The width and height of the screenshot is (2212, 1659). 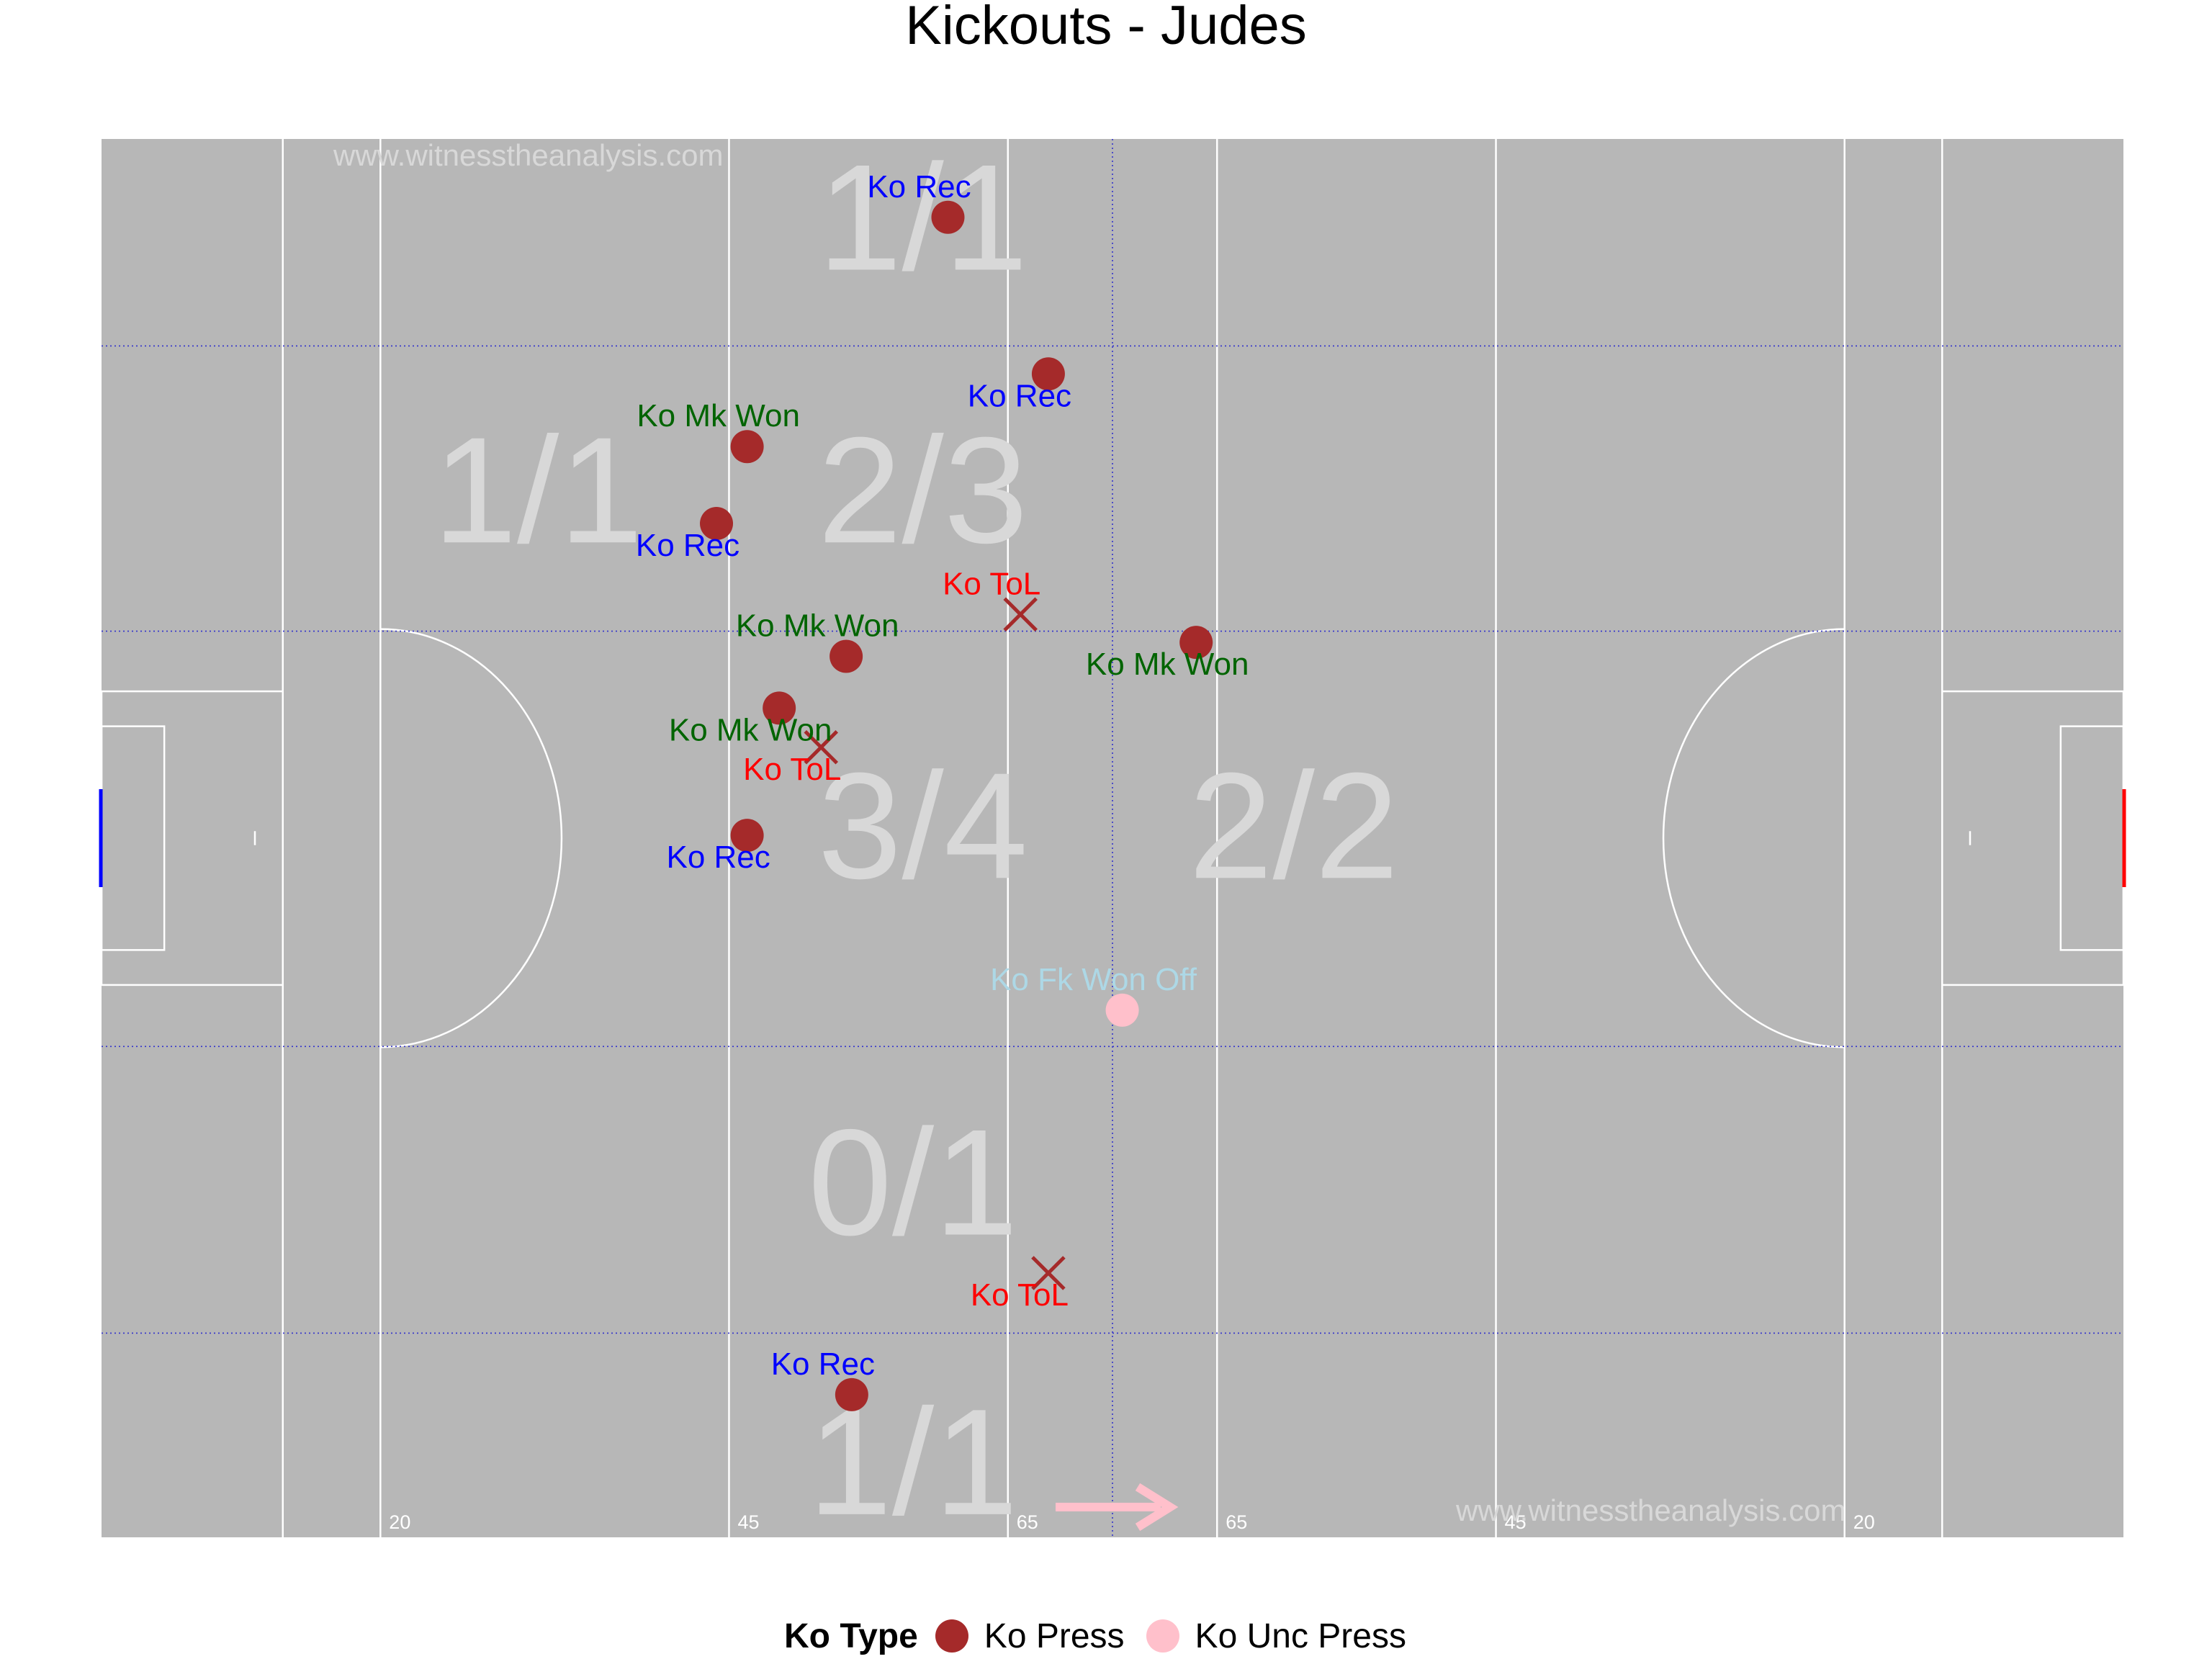 I want to click on legend-swatch-ko-press, so click(x=951, y=1636).